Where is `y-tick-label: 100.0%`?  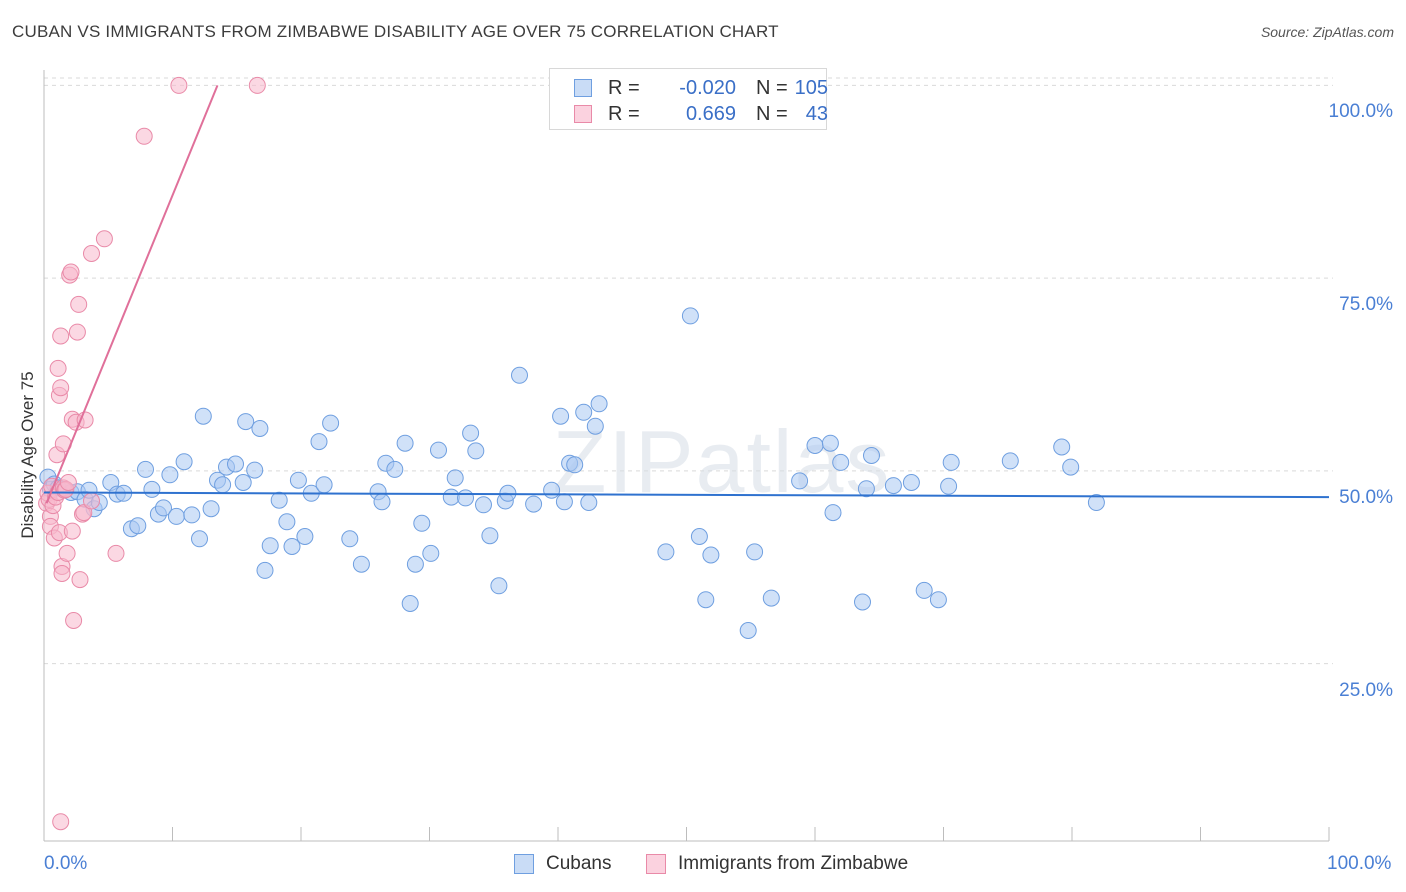 y-tick-label: 100.0% is located at coordinates (1360, 112).